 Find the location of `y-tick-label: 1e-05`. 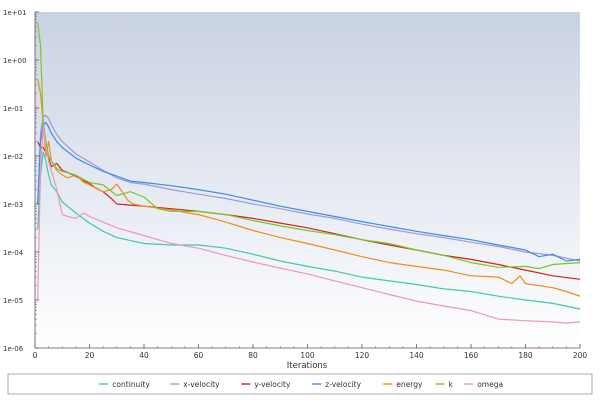

y-tick-label: 1e-05 is located at coordinates (13, 301).